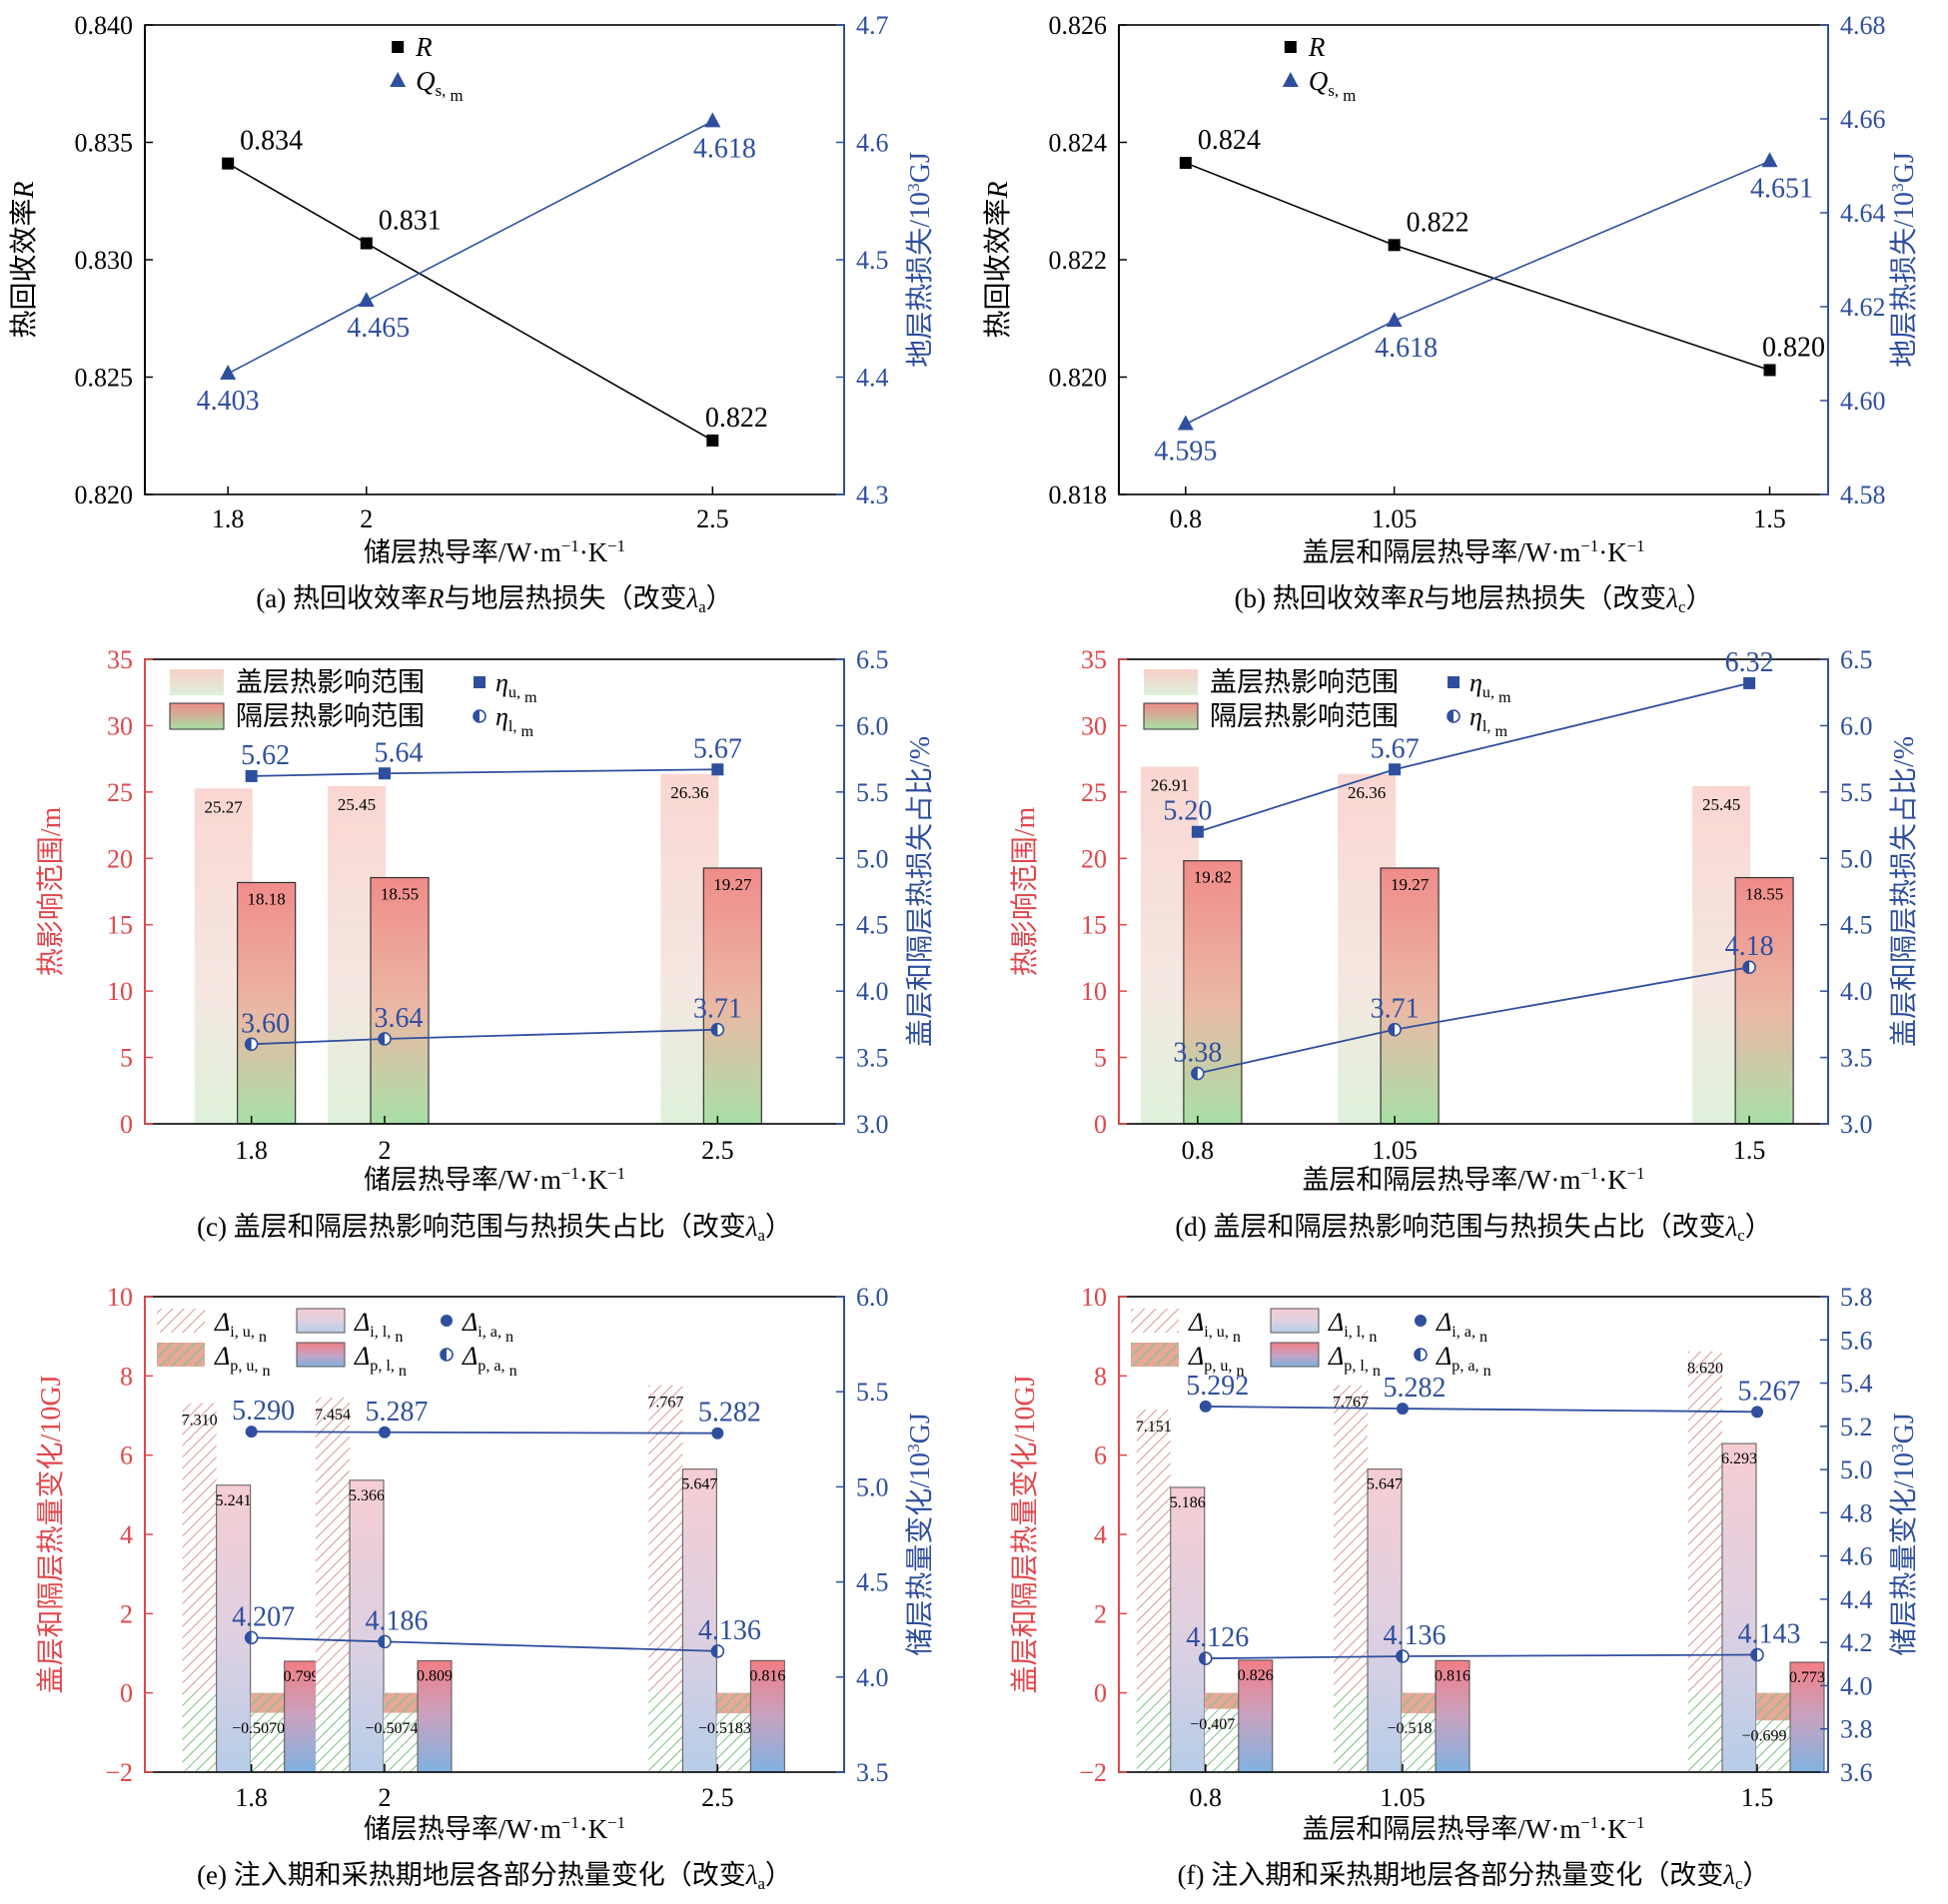 This screenshot has height=1904, width=1948. Describe the element at coordinates (119, 1772) in the screenshot. I see `y-left-tick-label: −2` at that location.